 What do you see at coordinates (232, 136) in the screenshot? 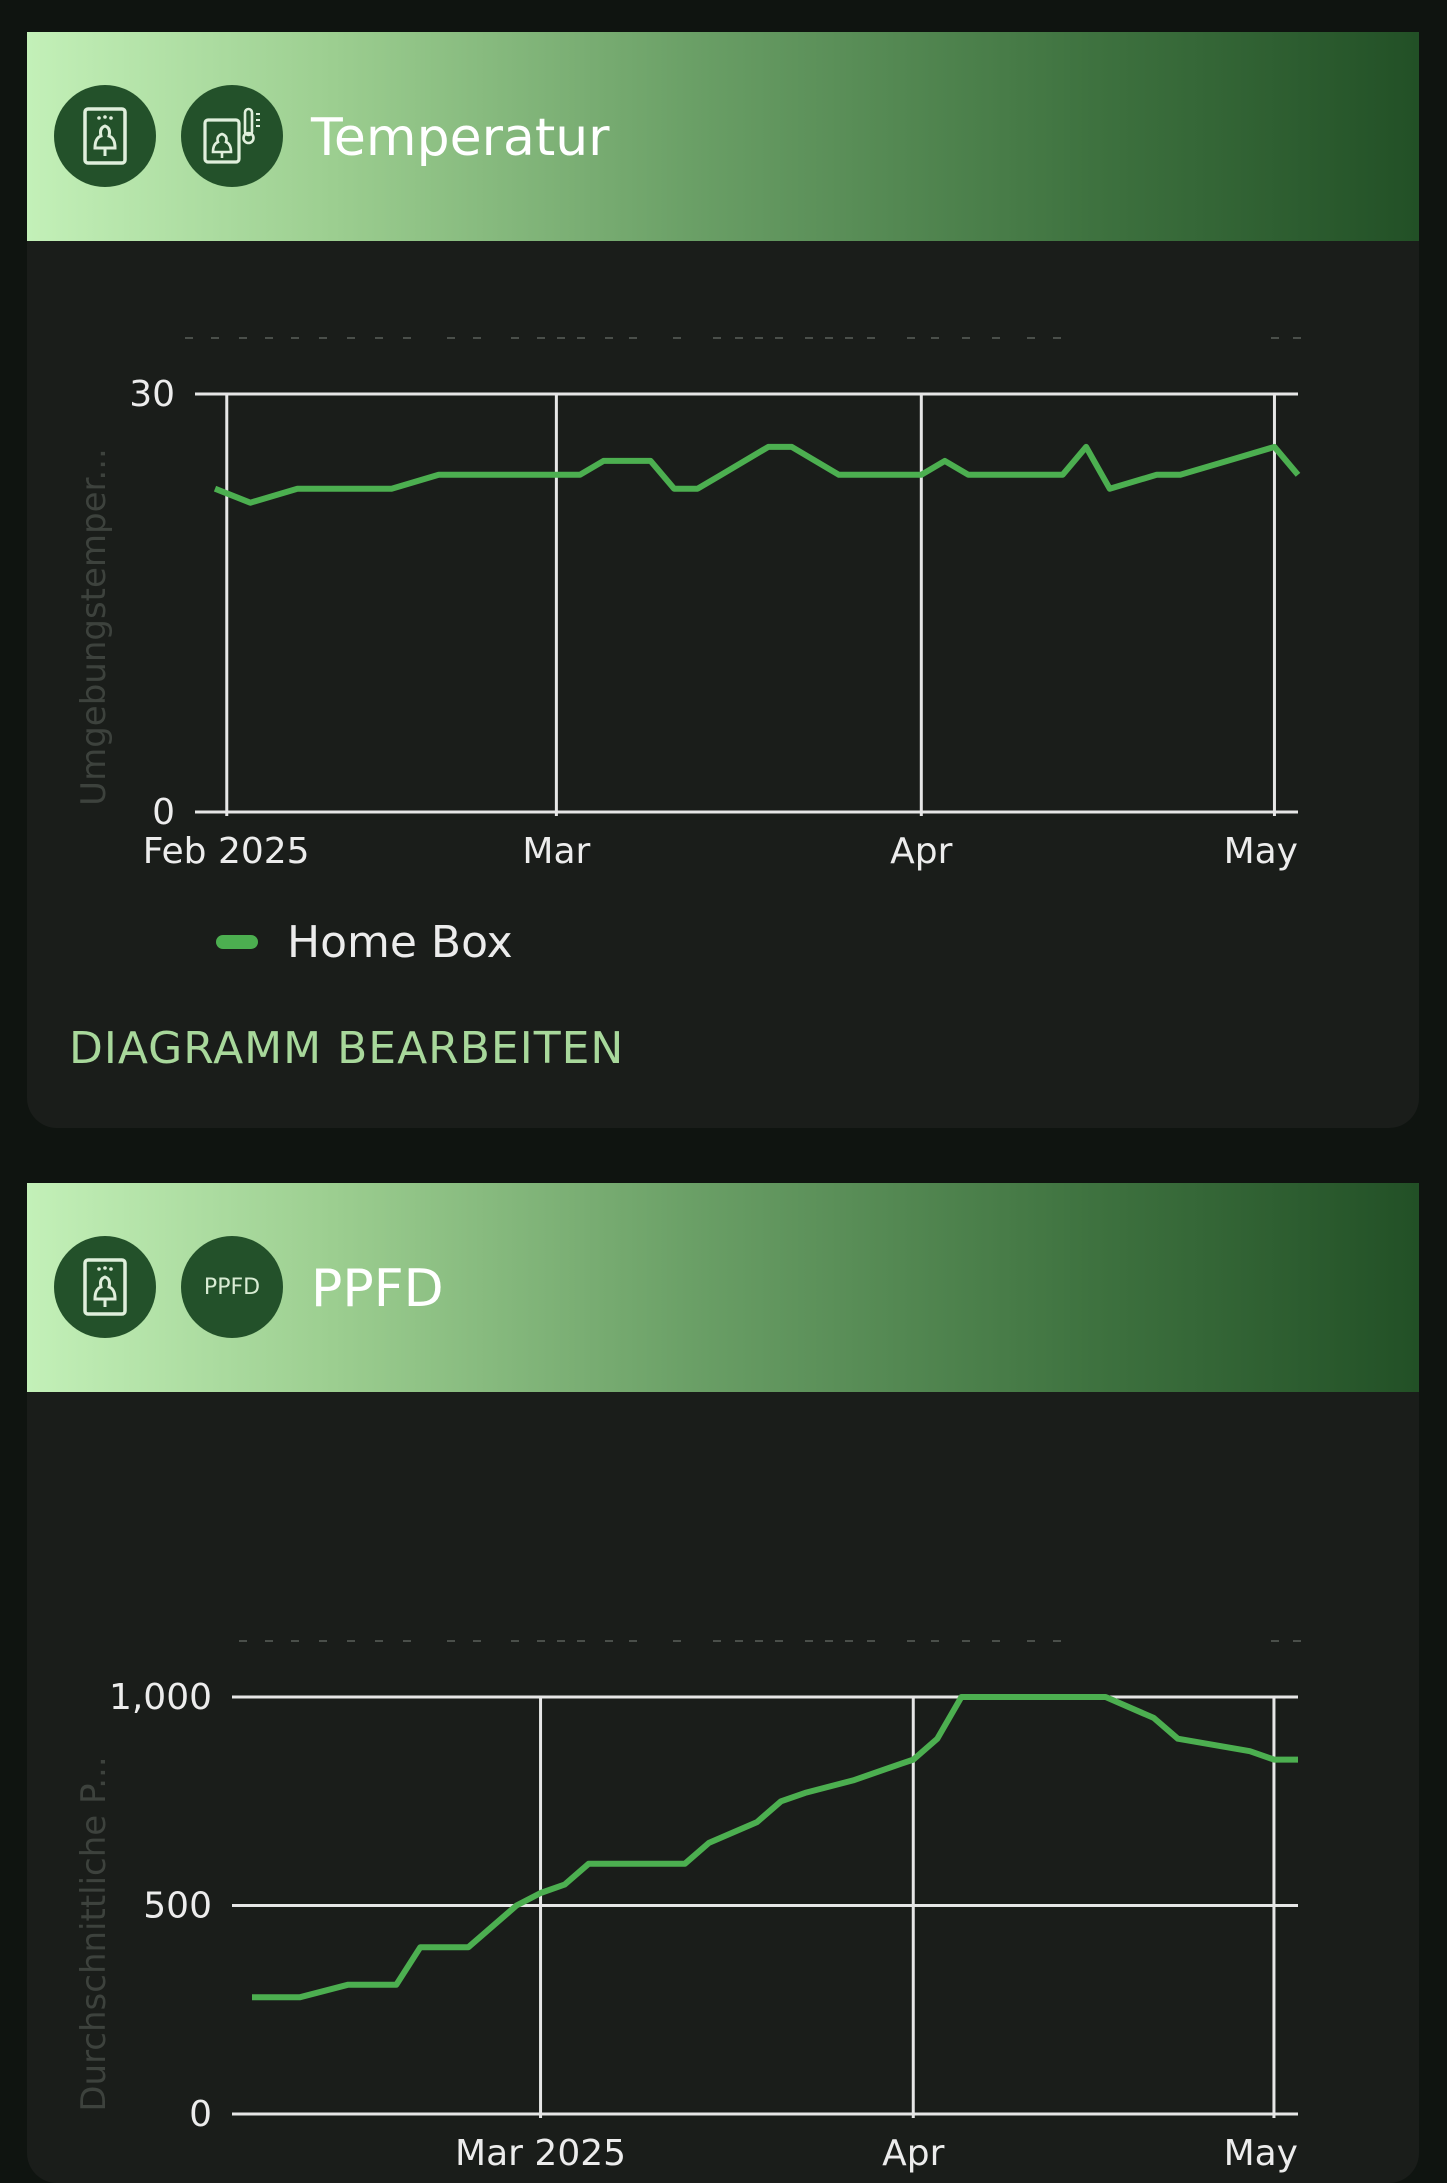
I see `plant-thermometer-icon` at bounding box center [232, 136].